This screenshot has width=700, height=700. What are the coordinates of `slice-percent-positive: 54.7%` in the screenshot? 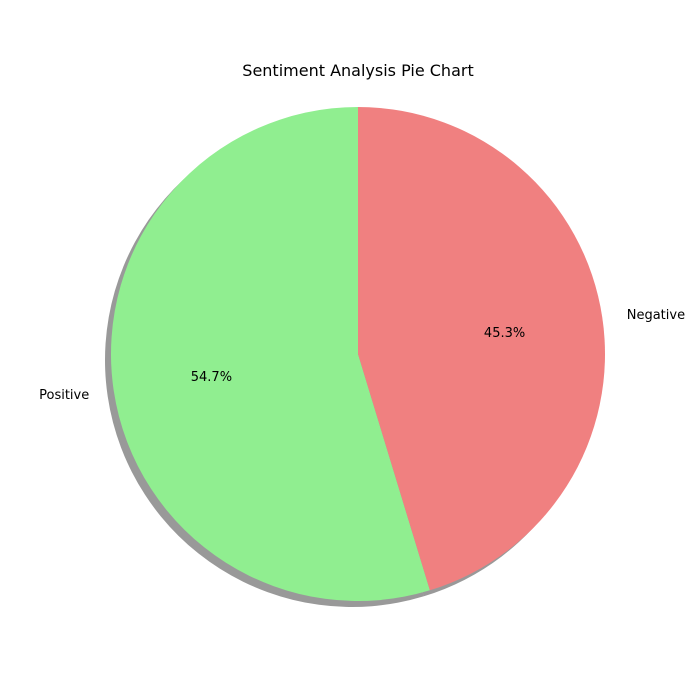 It's located at (211, 377).